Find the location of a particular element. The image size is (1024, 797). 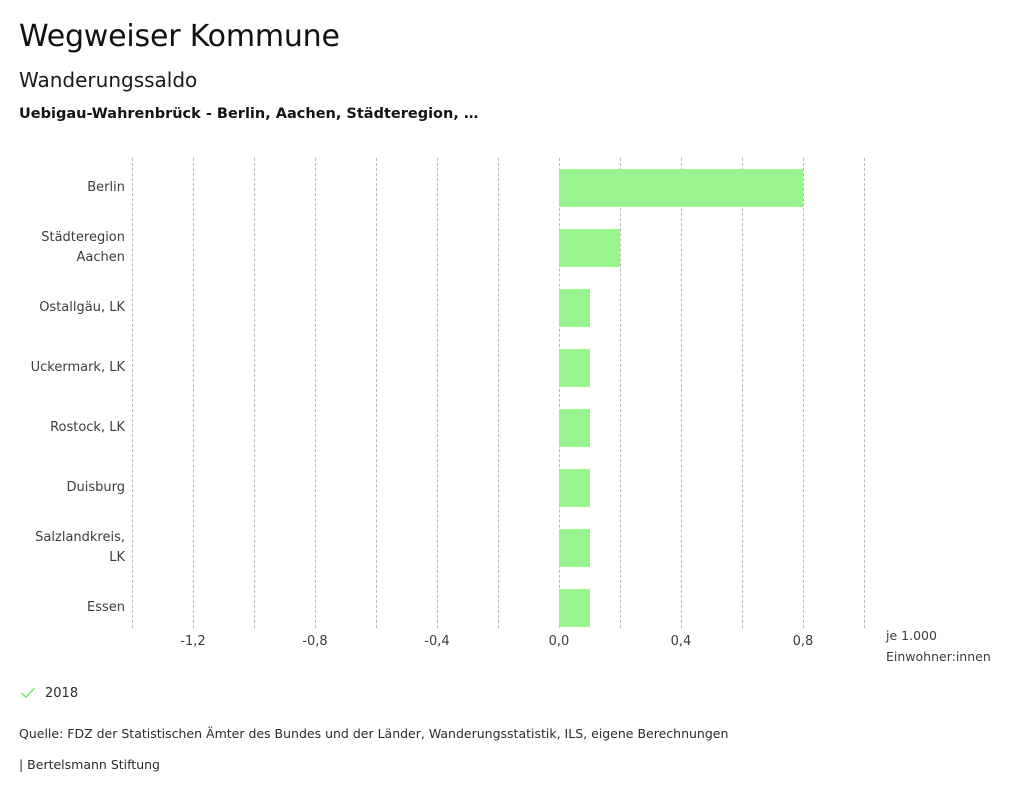

x-axis-tick-label: -0,4 is located at coordinates (437, 641).